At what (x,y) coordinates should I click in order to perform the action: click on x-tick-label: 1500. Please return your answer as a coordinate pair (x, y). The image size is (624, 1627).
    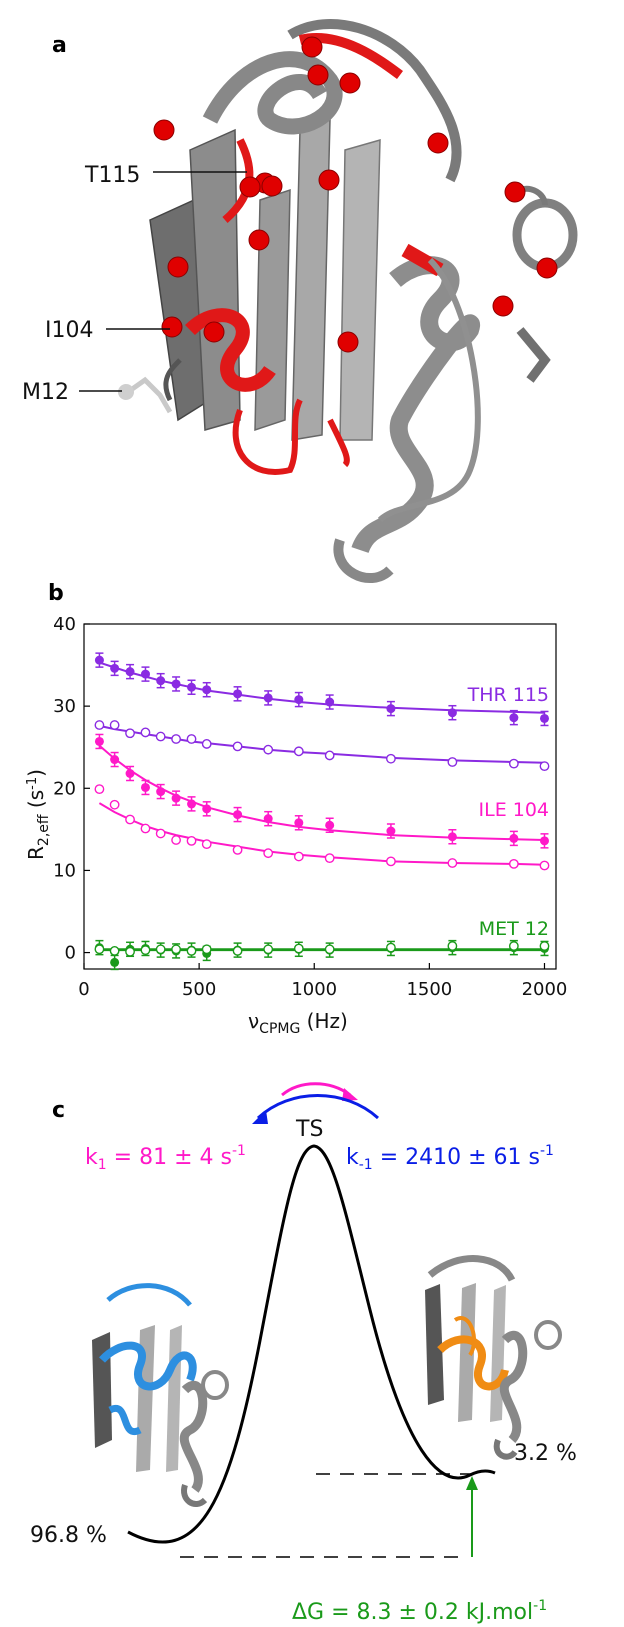
    Looking at the image, I should click on (429, 989).